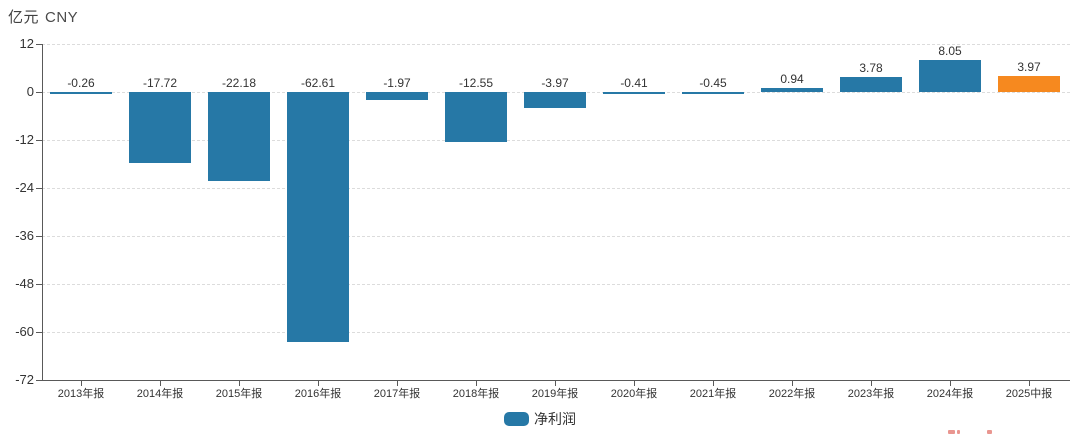 This screenshot has width=1080, height=436. What do you see at coordinates (42, 212) in the screenshot?
I see `y-axis-line` at bounding box center [42, 212].